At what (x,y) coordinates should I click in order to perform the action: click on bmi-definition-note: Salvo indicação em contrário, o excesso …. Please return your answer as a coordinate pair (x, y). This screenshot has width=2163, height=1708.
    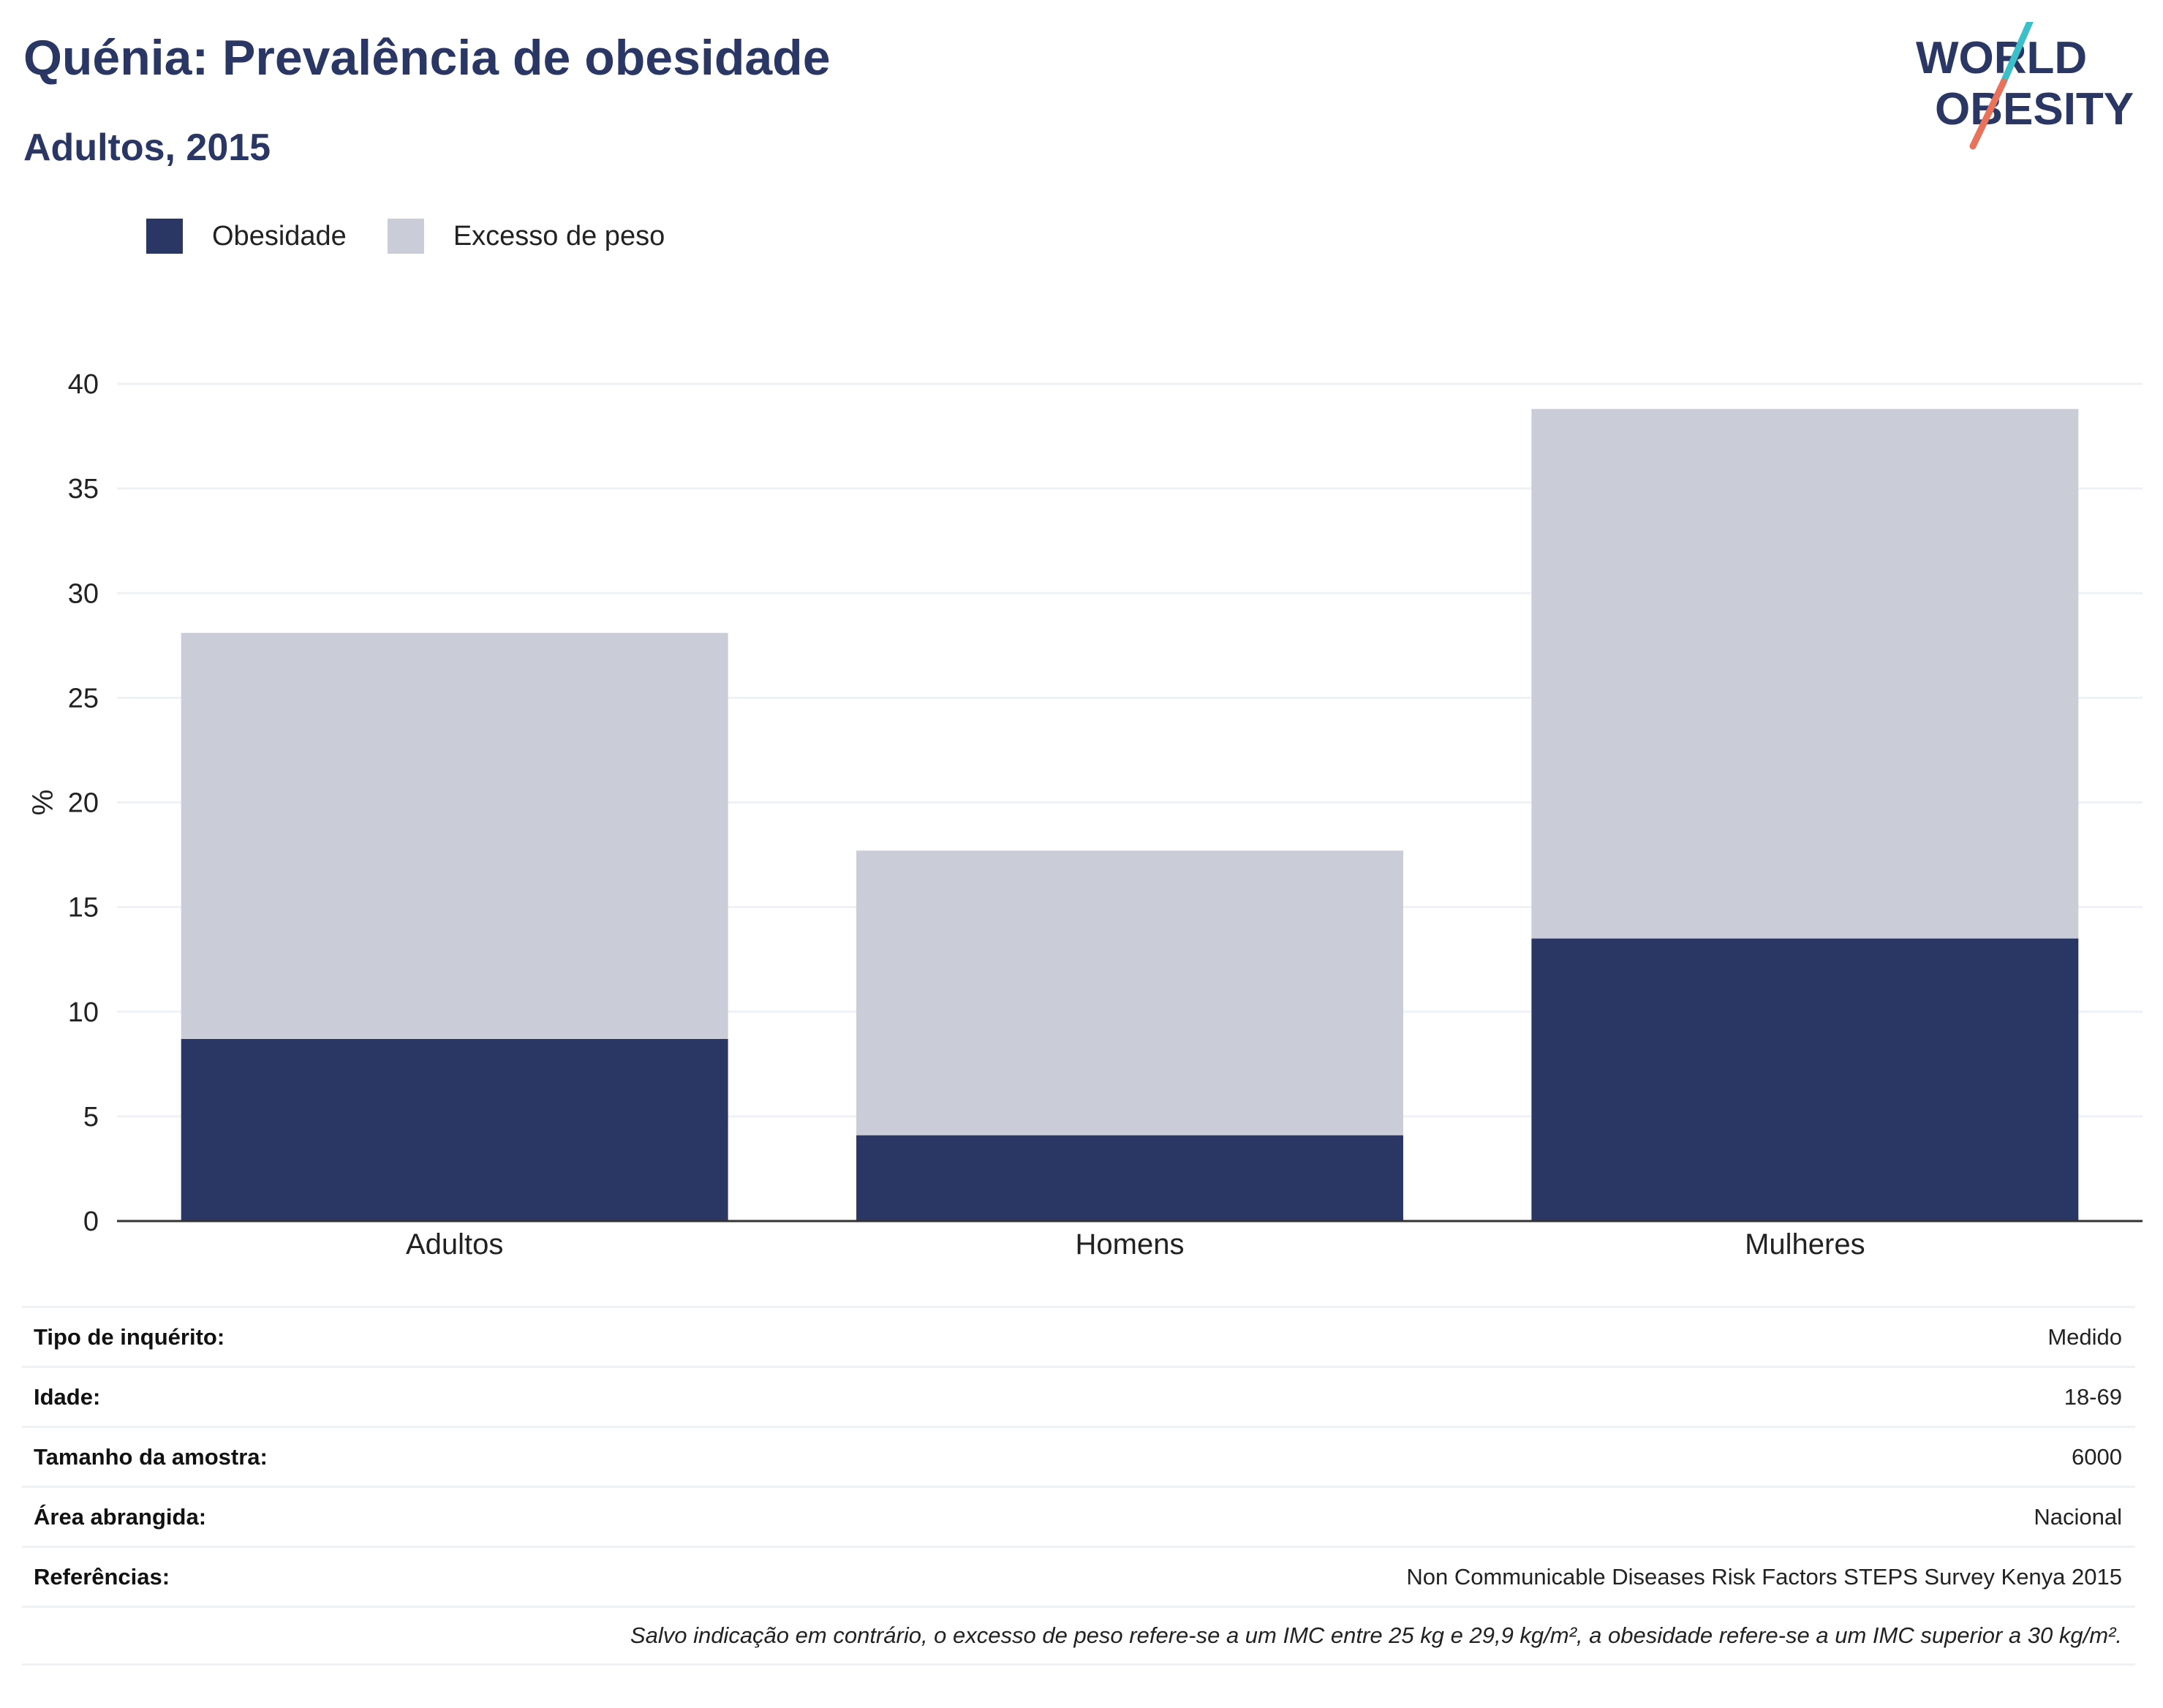
    Looking at the image, I should click on (1078, 1636).